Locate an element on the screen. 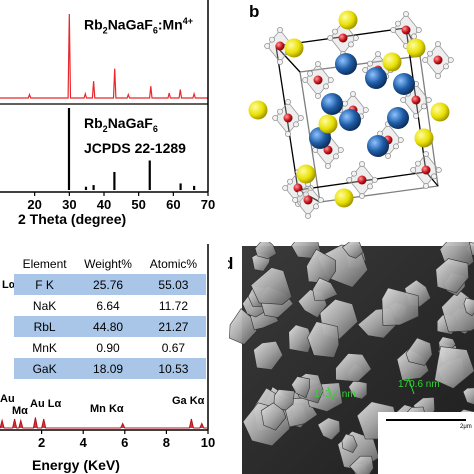  eds-header-weight: Weight% is located at coordinates (108, 264).